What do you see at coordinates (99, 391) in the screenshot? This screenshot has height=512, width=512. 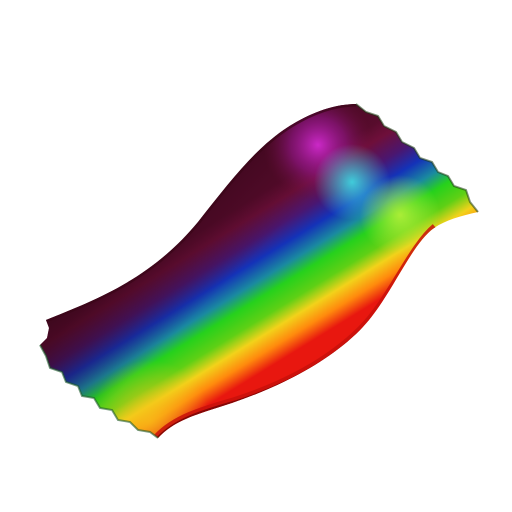 I see `left-scalloped-edge` at bounding box center [99, 391].